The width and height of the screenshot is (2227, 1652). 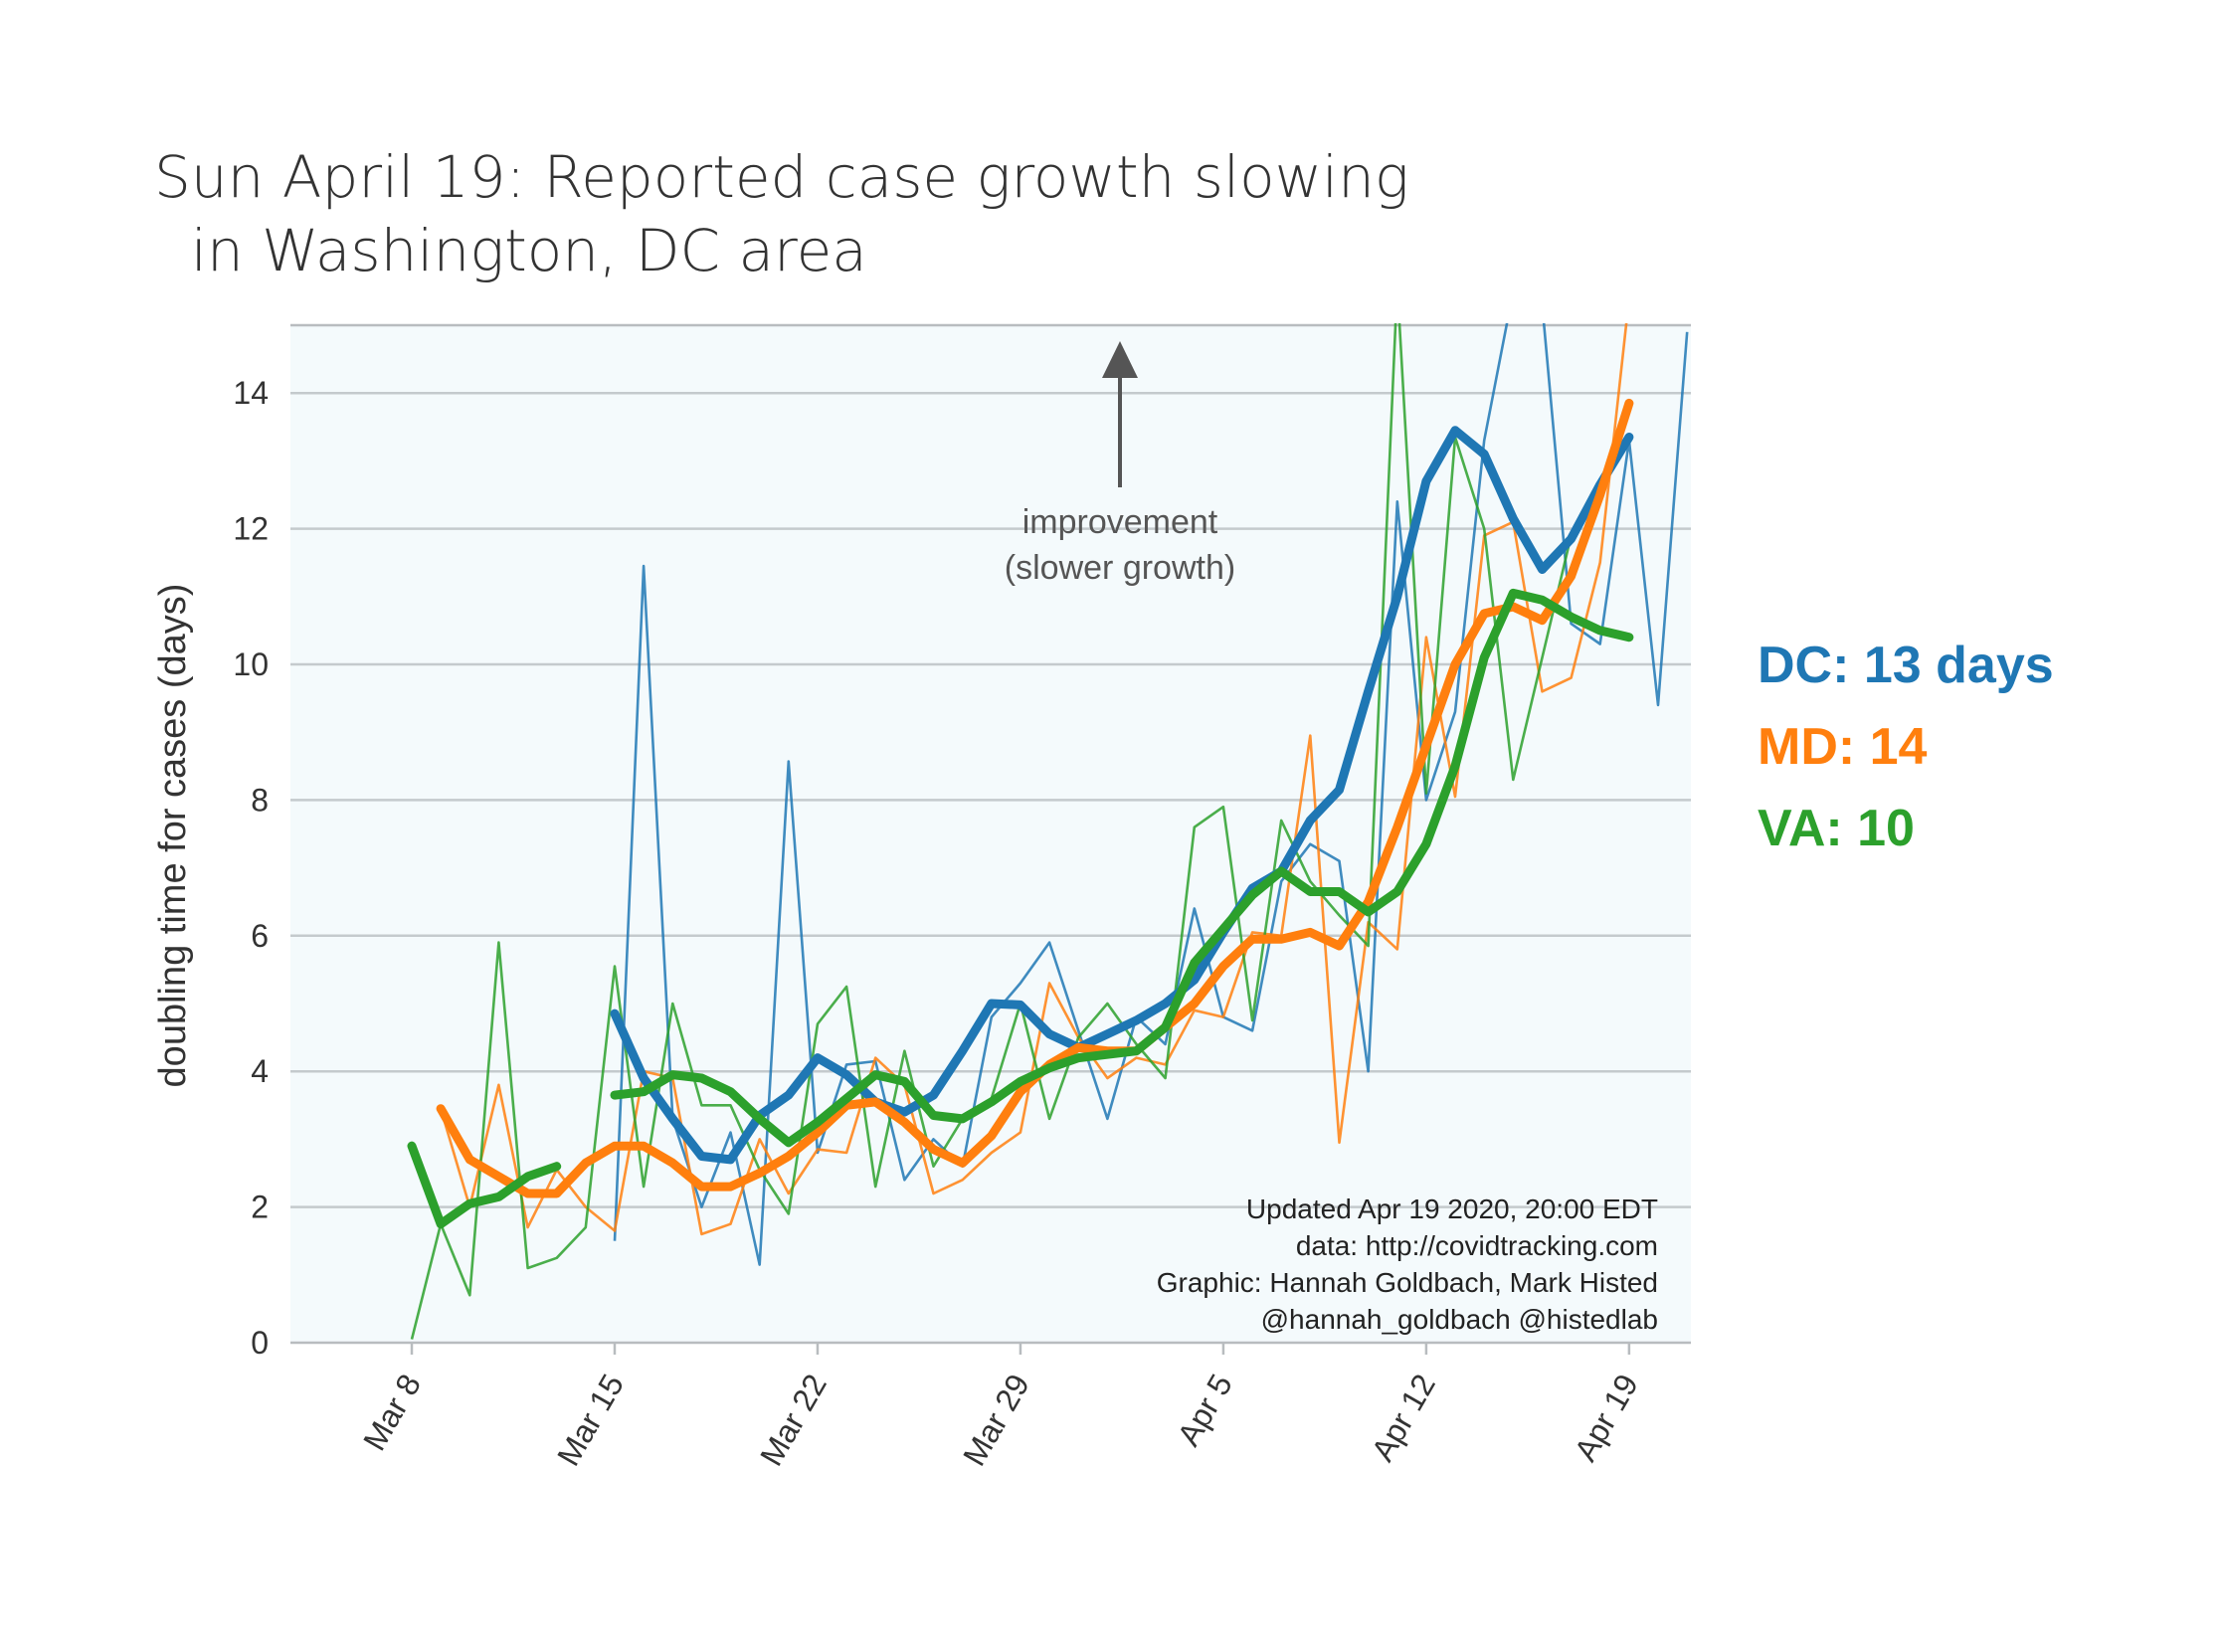 What do you see at coordinates (260, 1207) in the screenshot?
I see `y-tick-label: 2` at bounding box center [260, 1207].